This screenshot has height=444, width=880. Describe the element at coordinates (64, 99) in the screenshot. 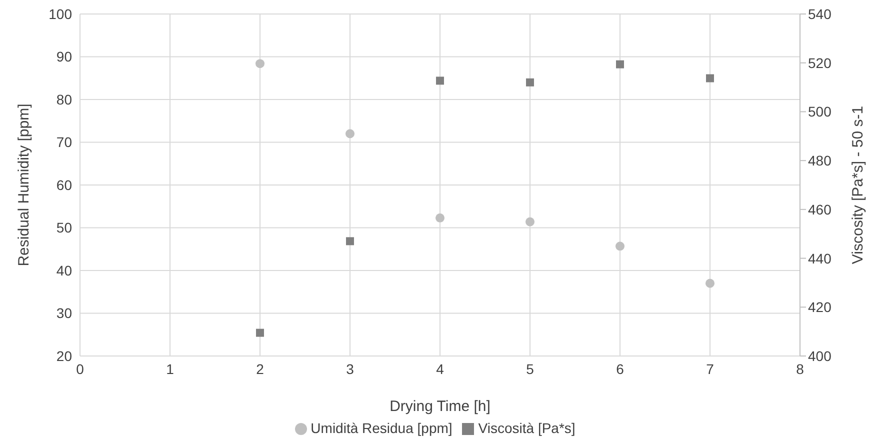

I see `y-tick-label: 80` at that location.